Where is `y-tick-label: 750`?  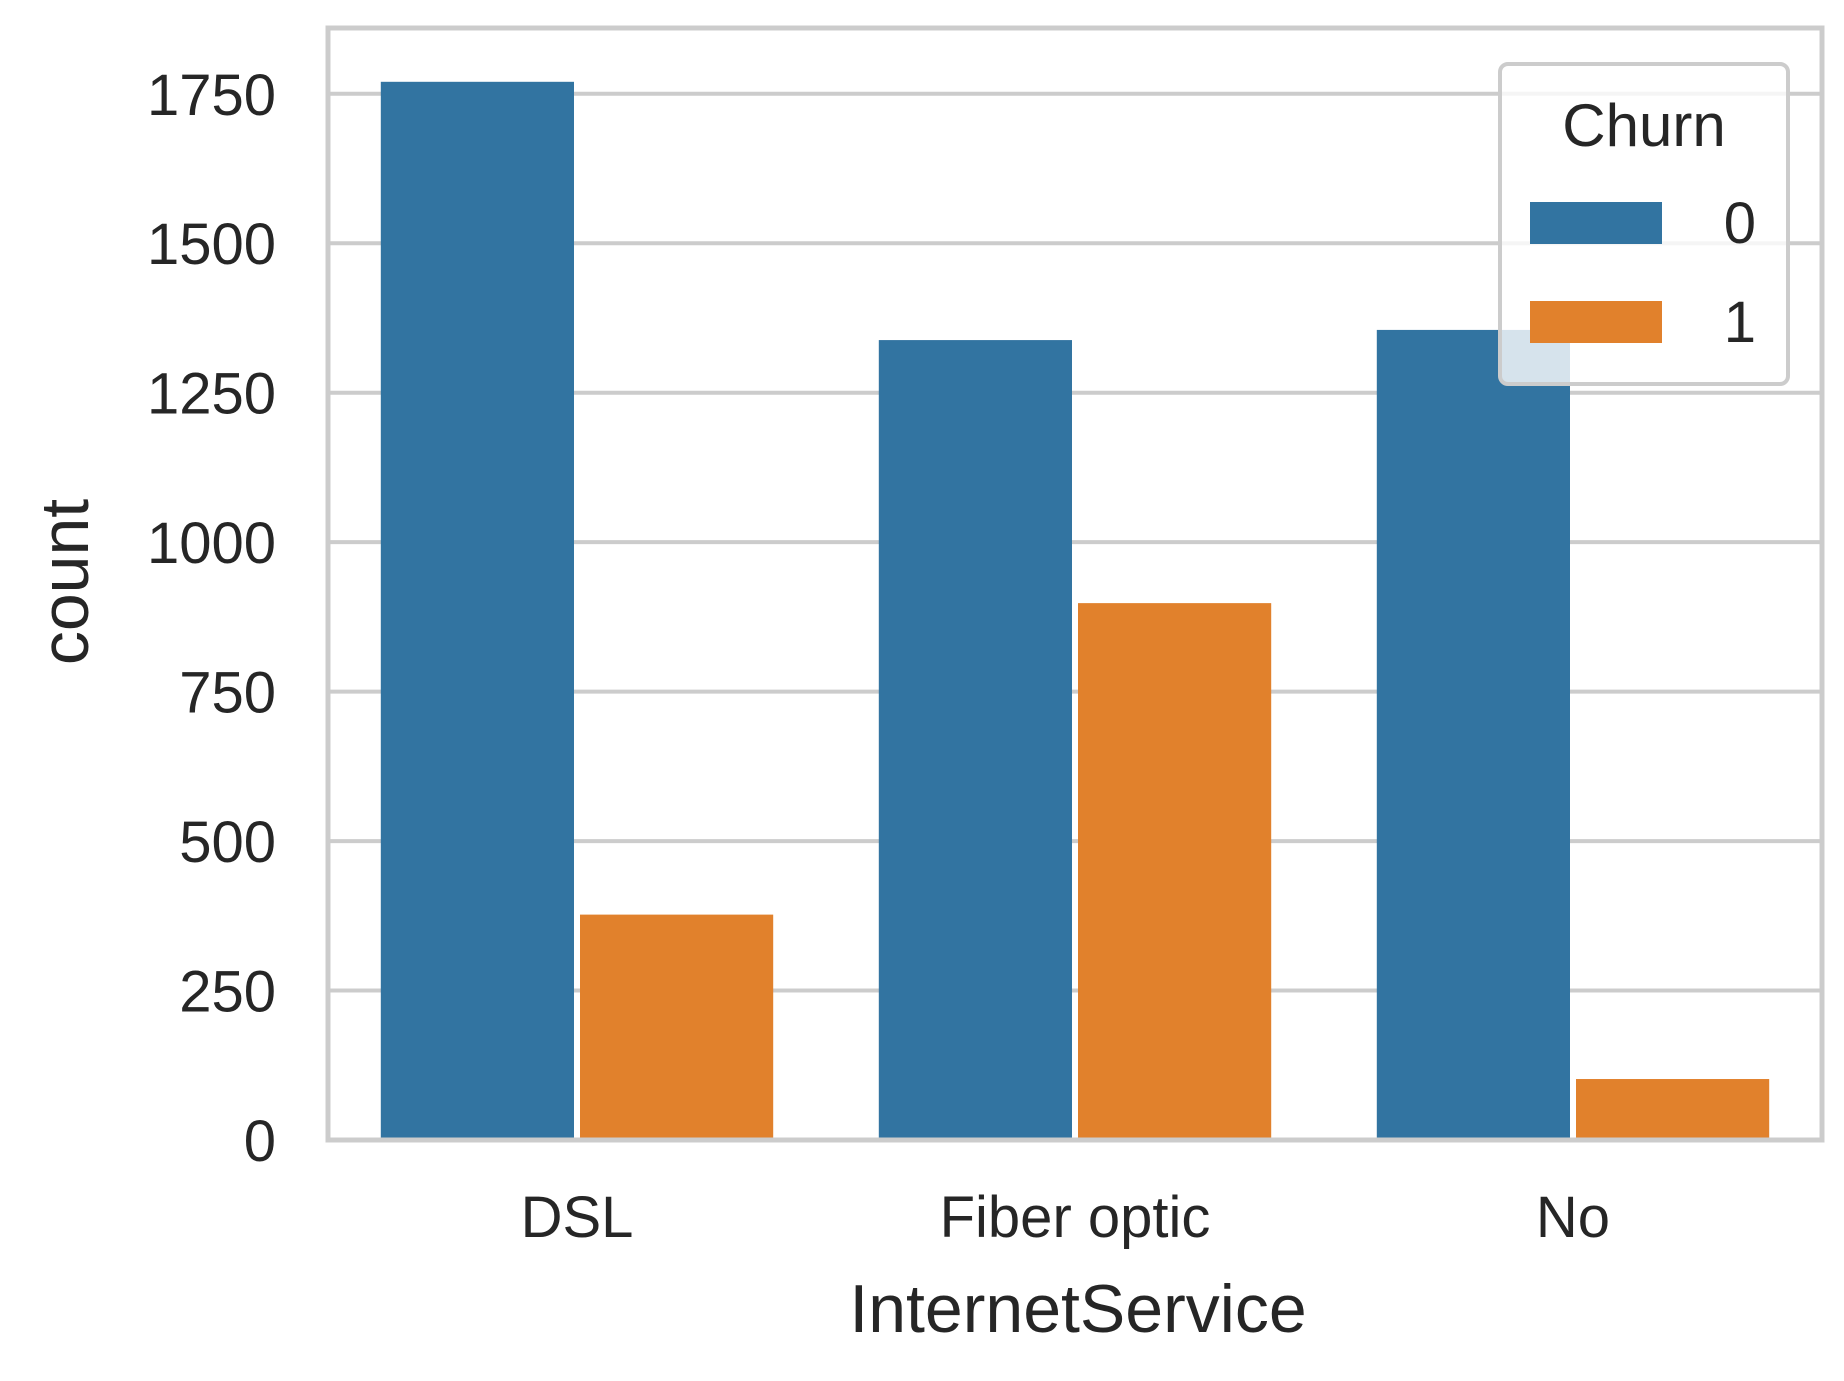 y-tick-label: 750 is located at coordinates (227, 693).